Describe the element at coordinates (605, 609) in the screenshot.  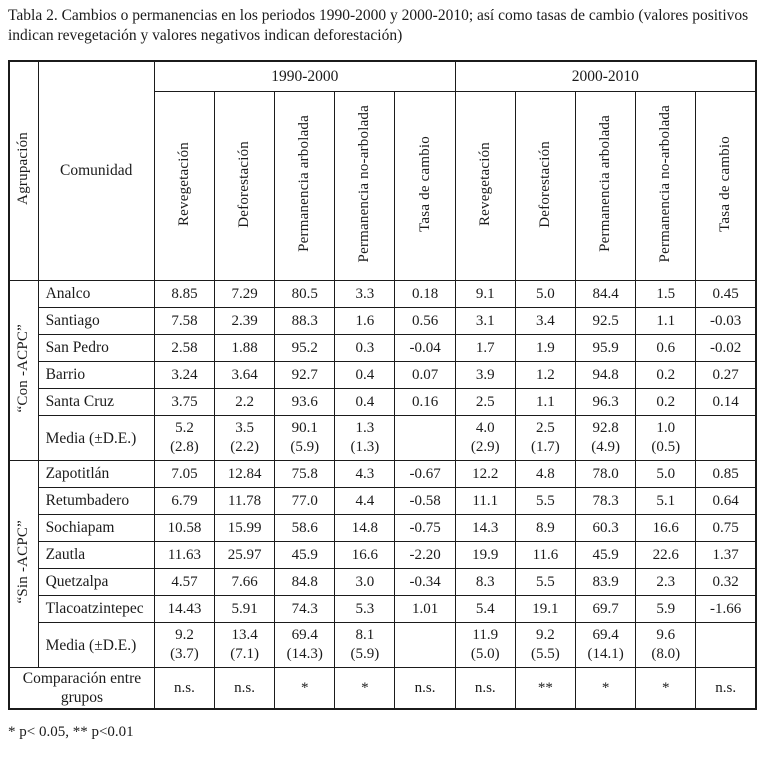
I see `value-cell: 69.7` at that location.